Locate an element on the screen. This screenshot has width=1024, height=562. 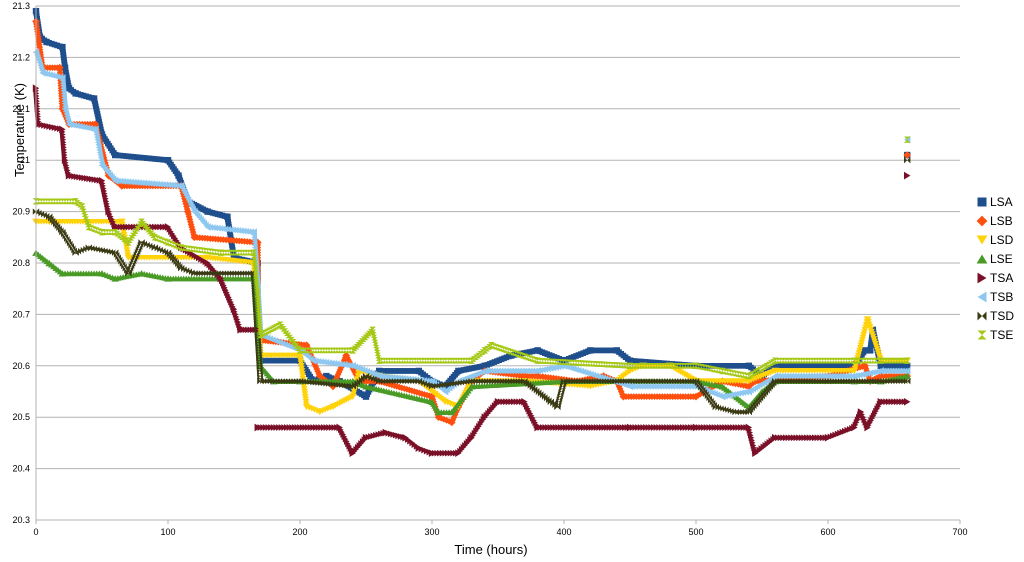
x-tick-label: 200 is located at coordinates (299, 532).